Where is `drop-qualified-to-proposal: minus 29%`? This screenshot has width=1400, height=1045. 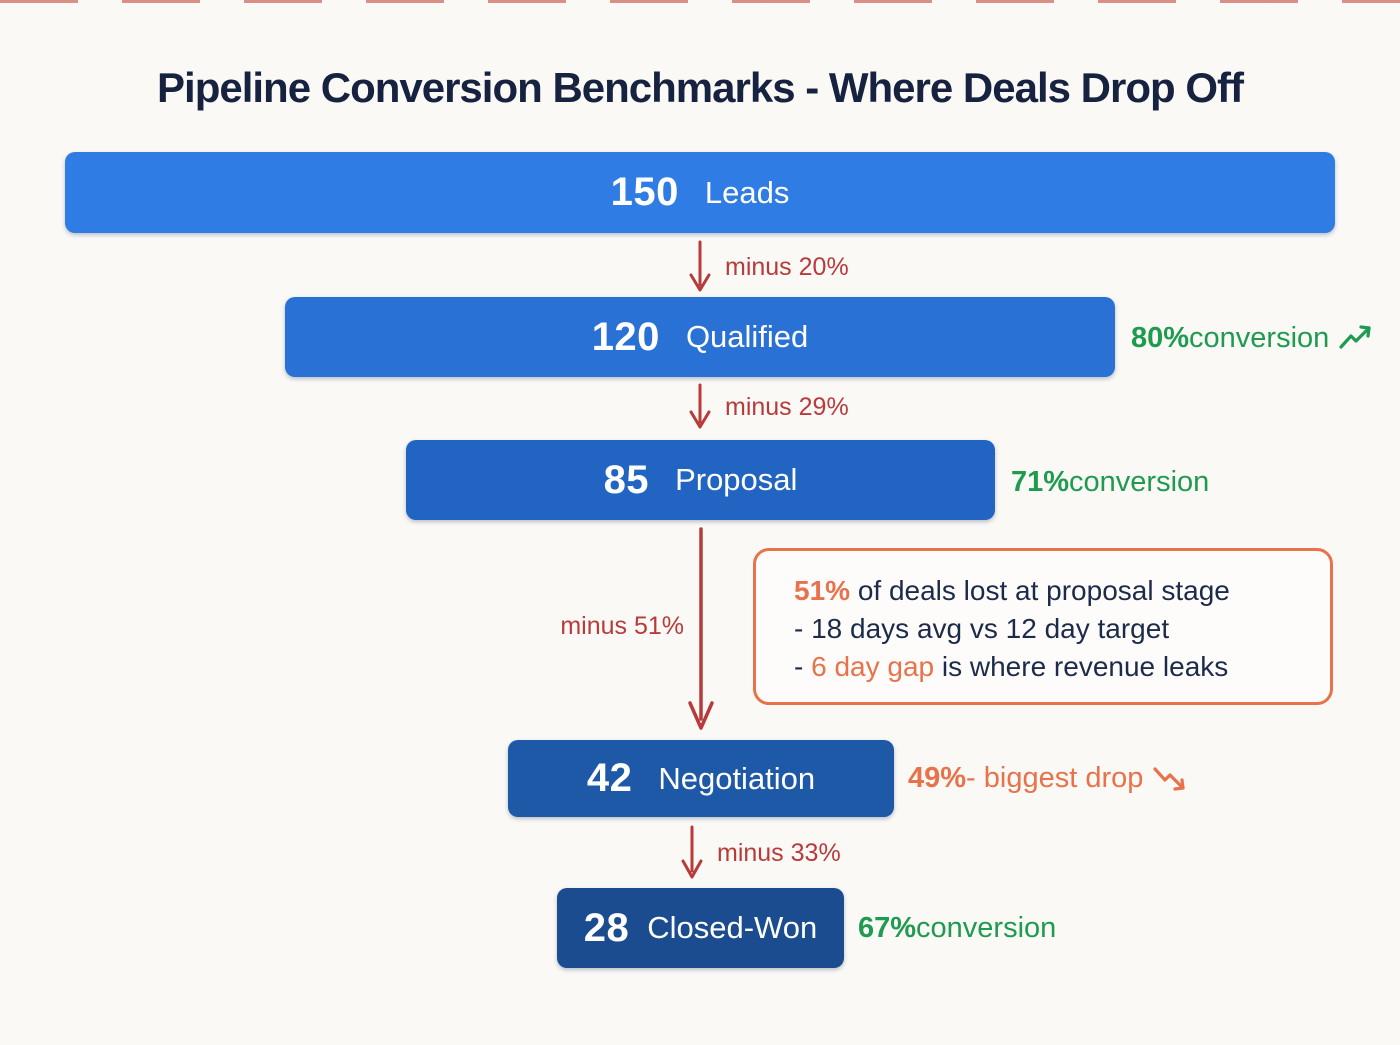
drop-qualified-to-proposal: minus 29% is located at coordinates (768, 407).